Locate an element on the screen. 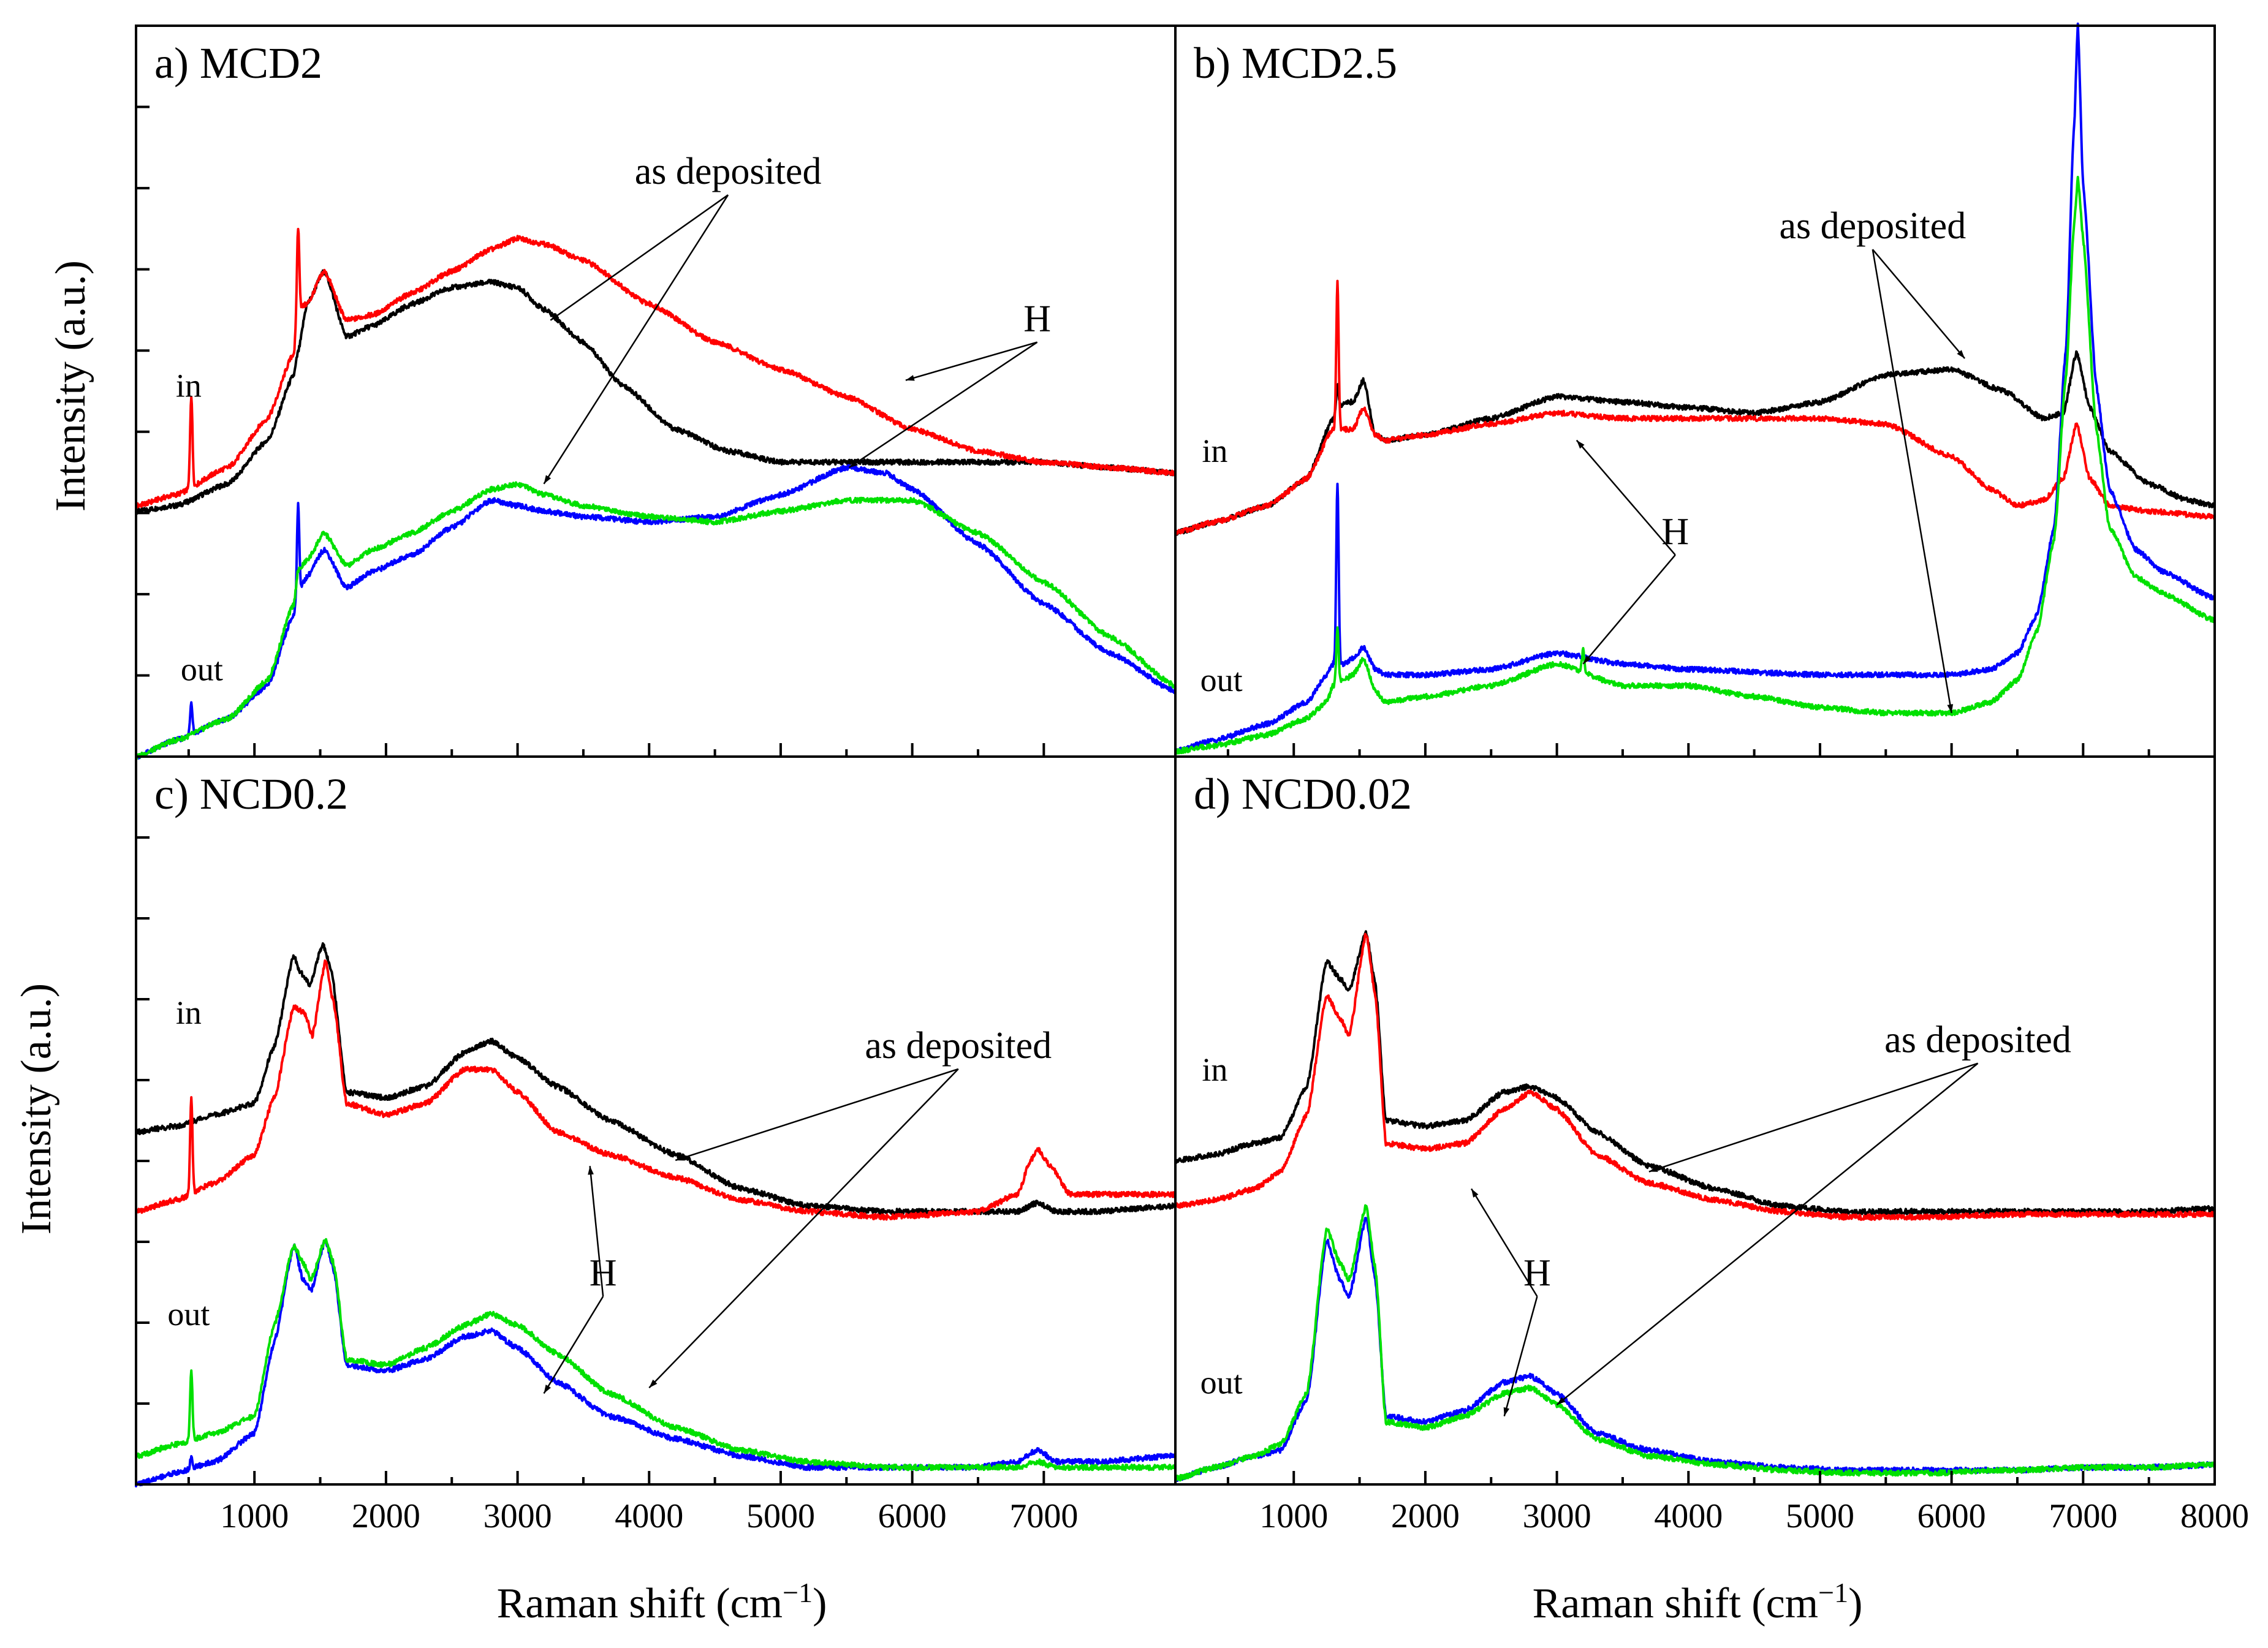 The image size is (2268, 1648). x-tick-label-c-4000: 4000 is located at coordinates (649, 1516).